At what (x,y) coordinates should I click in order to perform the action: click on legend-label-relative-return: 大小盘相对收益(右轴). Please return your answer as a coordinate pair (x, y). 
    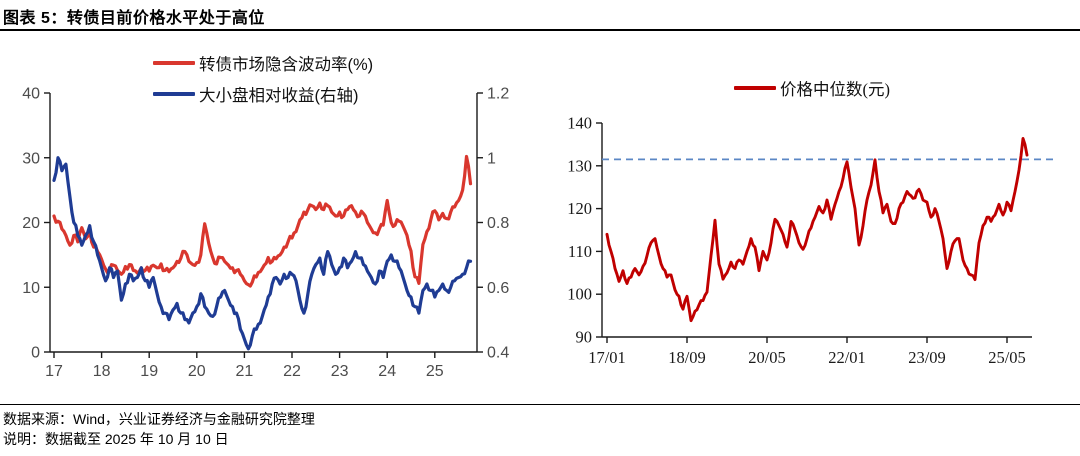
    Looking at the image, I should click on (279, 96).